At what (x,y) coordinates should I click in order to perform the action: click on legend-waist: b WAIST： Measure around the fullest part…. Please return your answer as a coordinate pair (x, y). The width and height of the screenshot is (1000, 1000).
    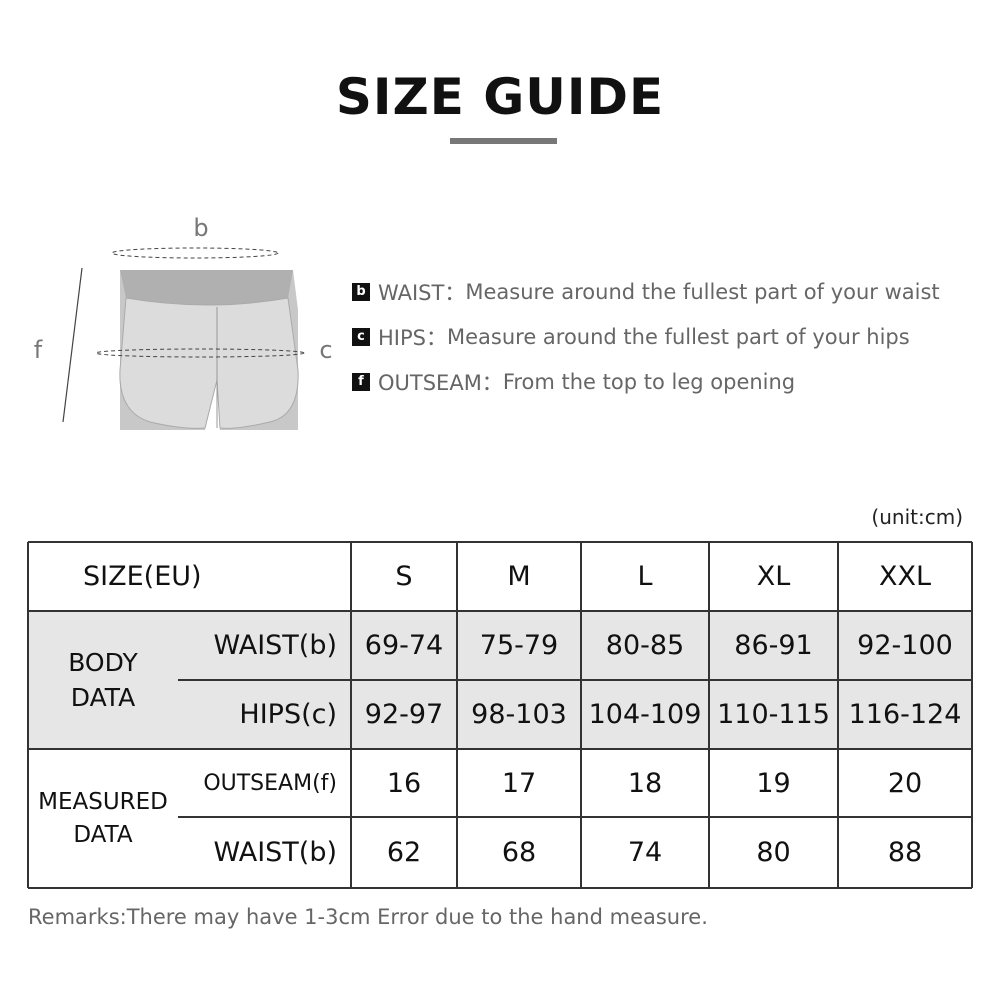
    Looking at the image, I should click on (646, 292).